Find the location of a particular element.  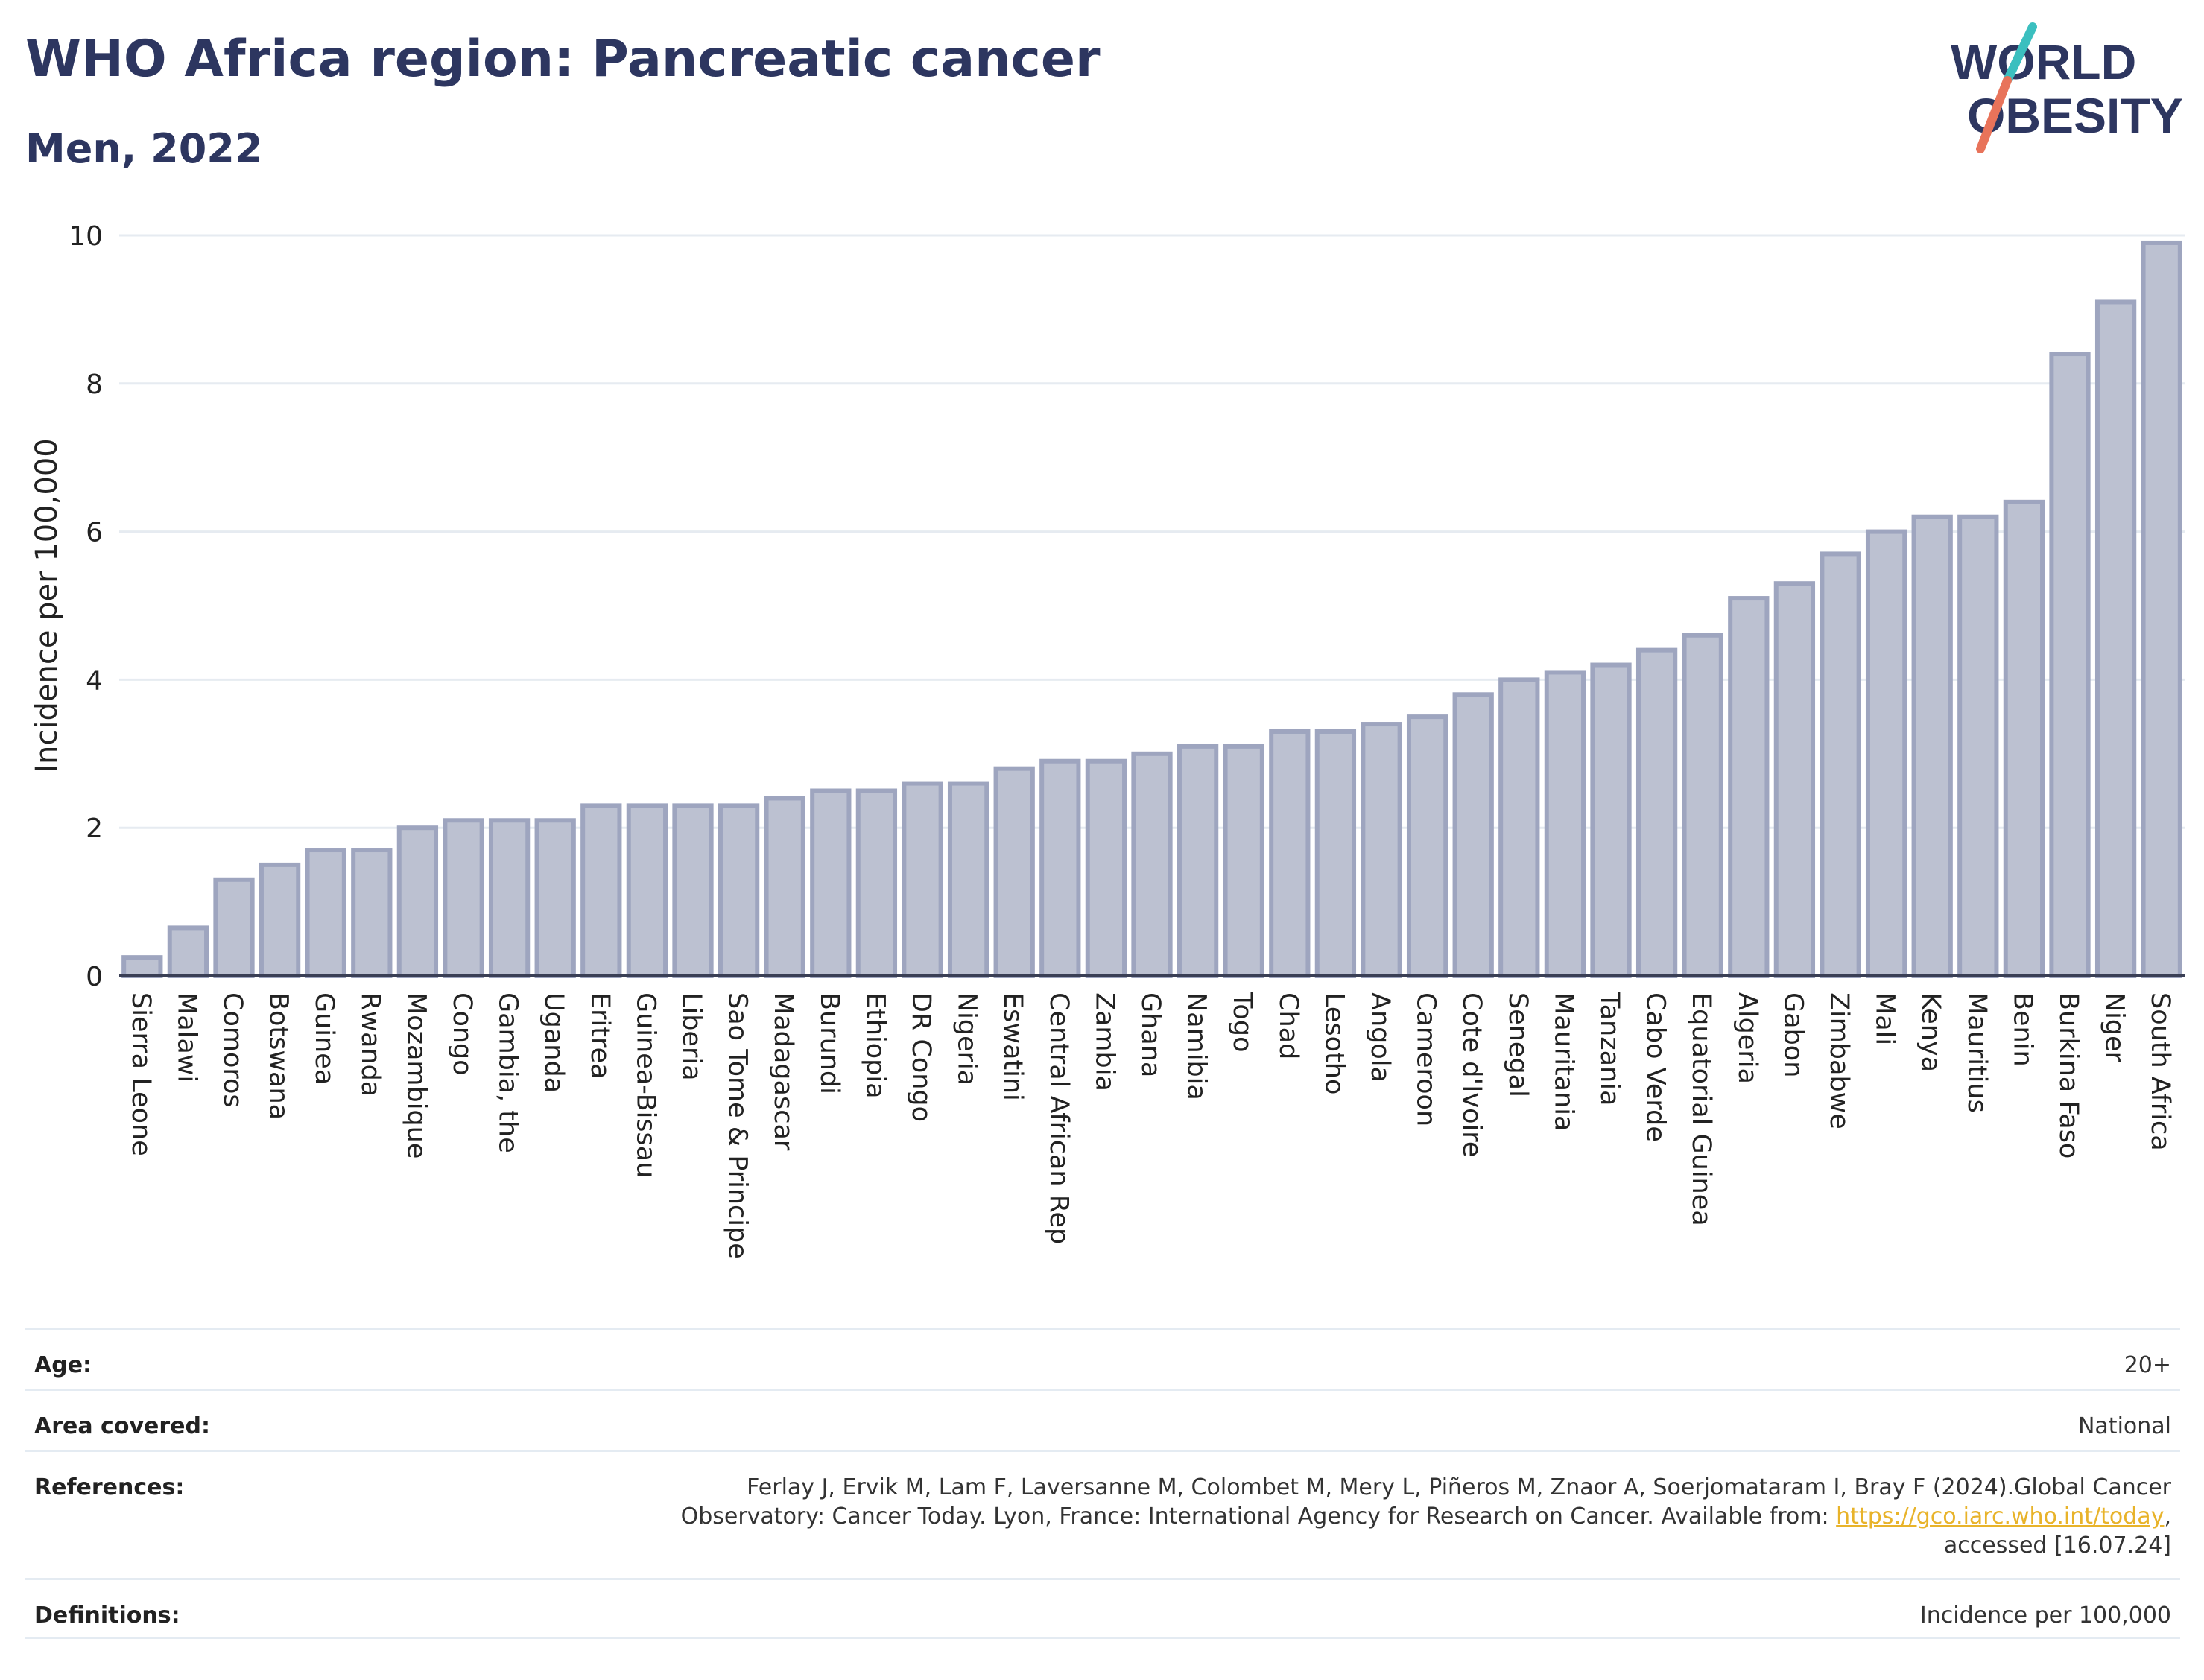

references-line2-end: , is located at coordinates (2167, 1516).